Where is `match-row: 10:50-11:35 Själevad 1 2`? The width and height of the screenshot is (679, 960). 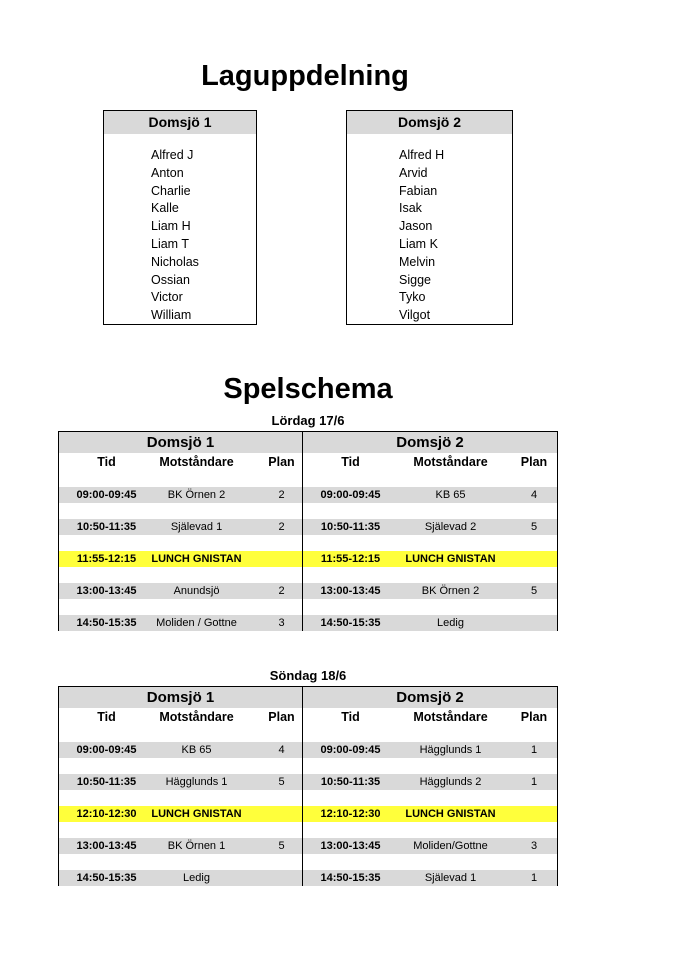 match-row: 10:50-11:35 Själevad 1 2 is located at coordinates (180, 527).